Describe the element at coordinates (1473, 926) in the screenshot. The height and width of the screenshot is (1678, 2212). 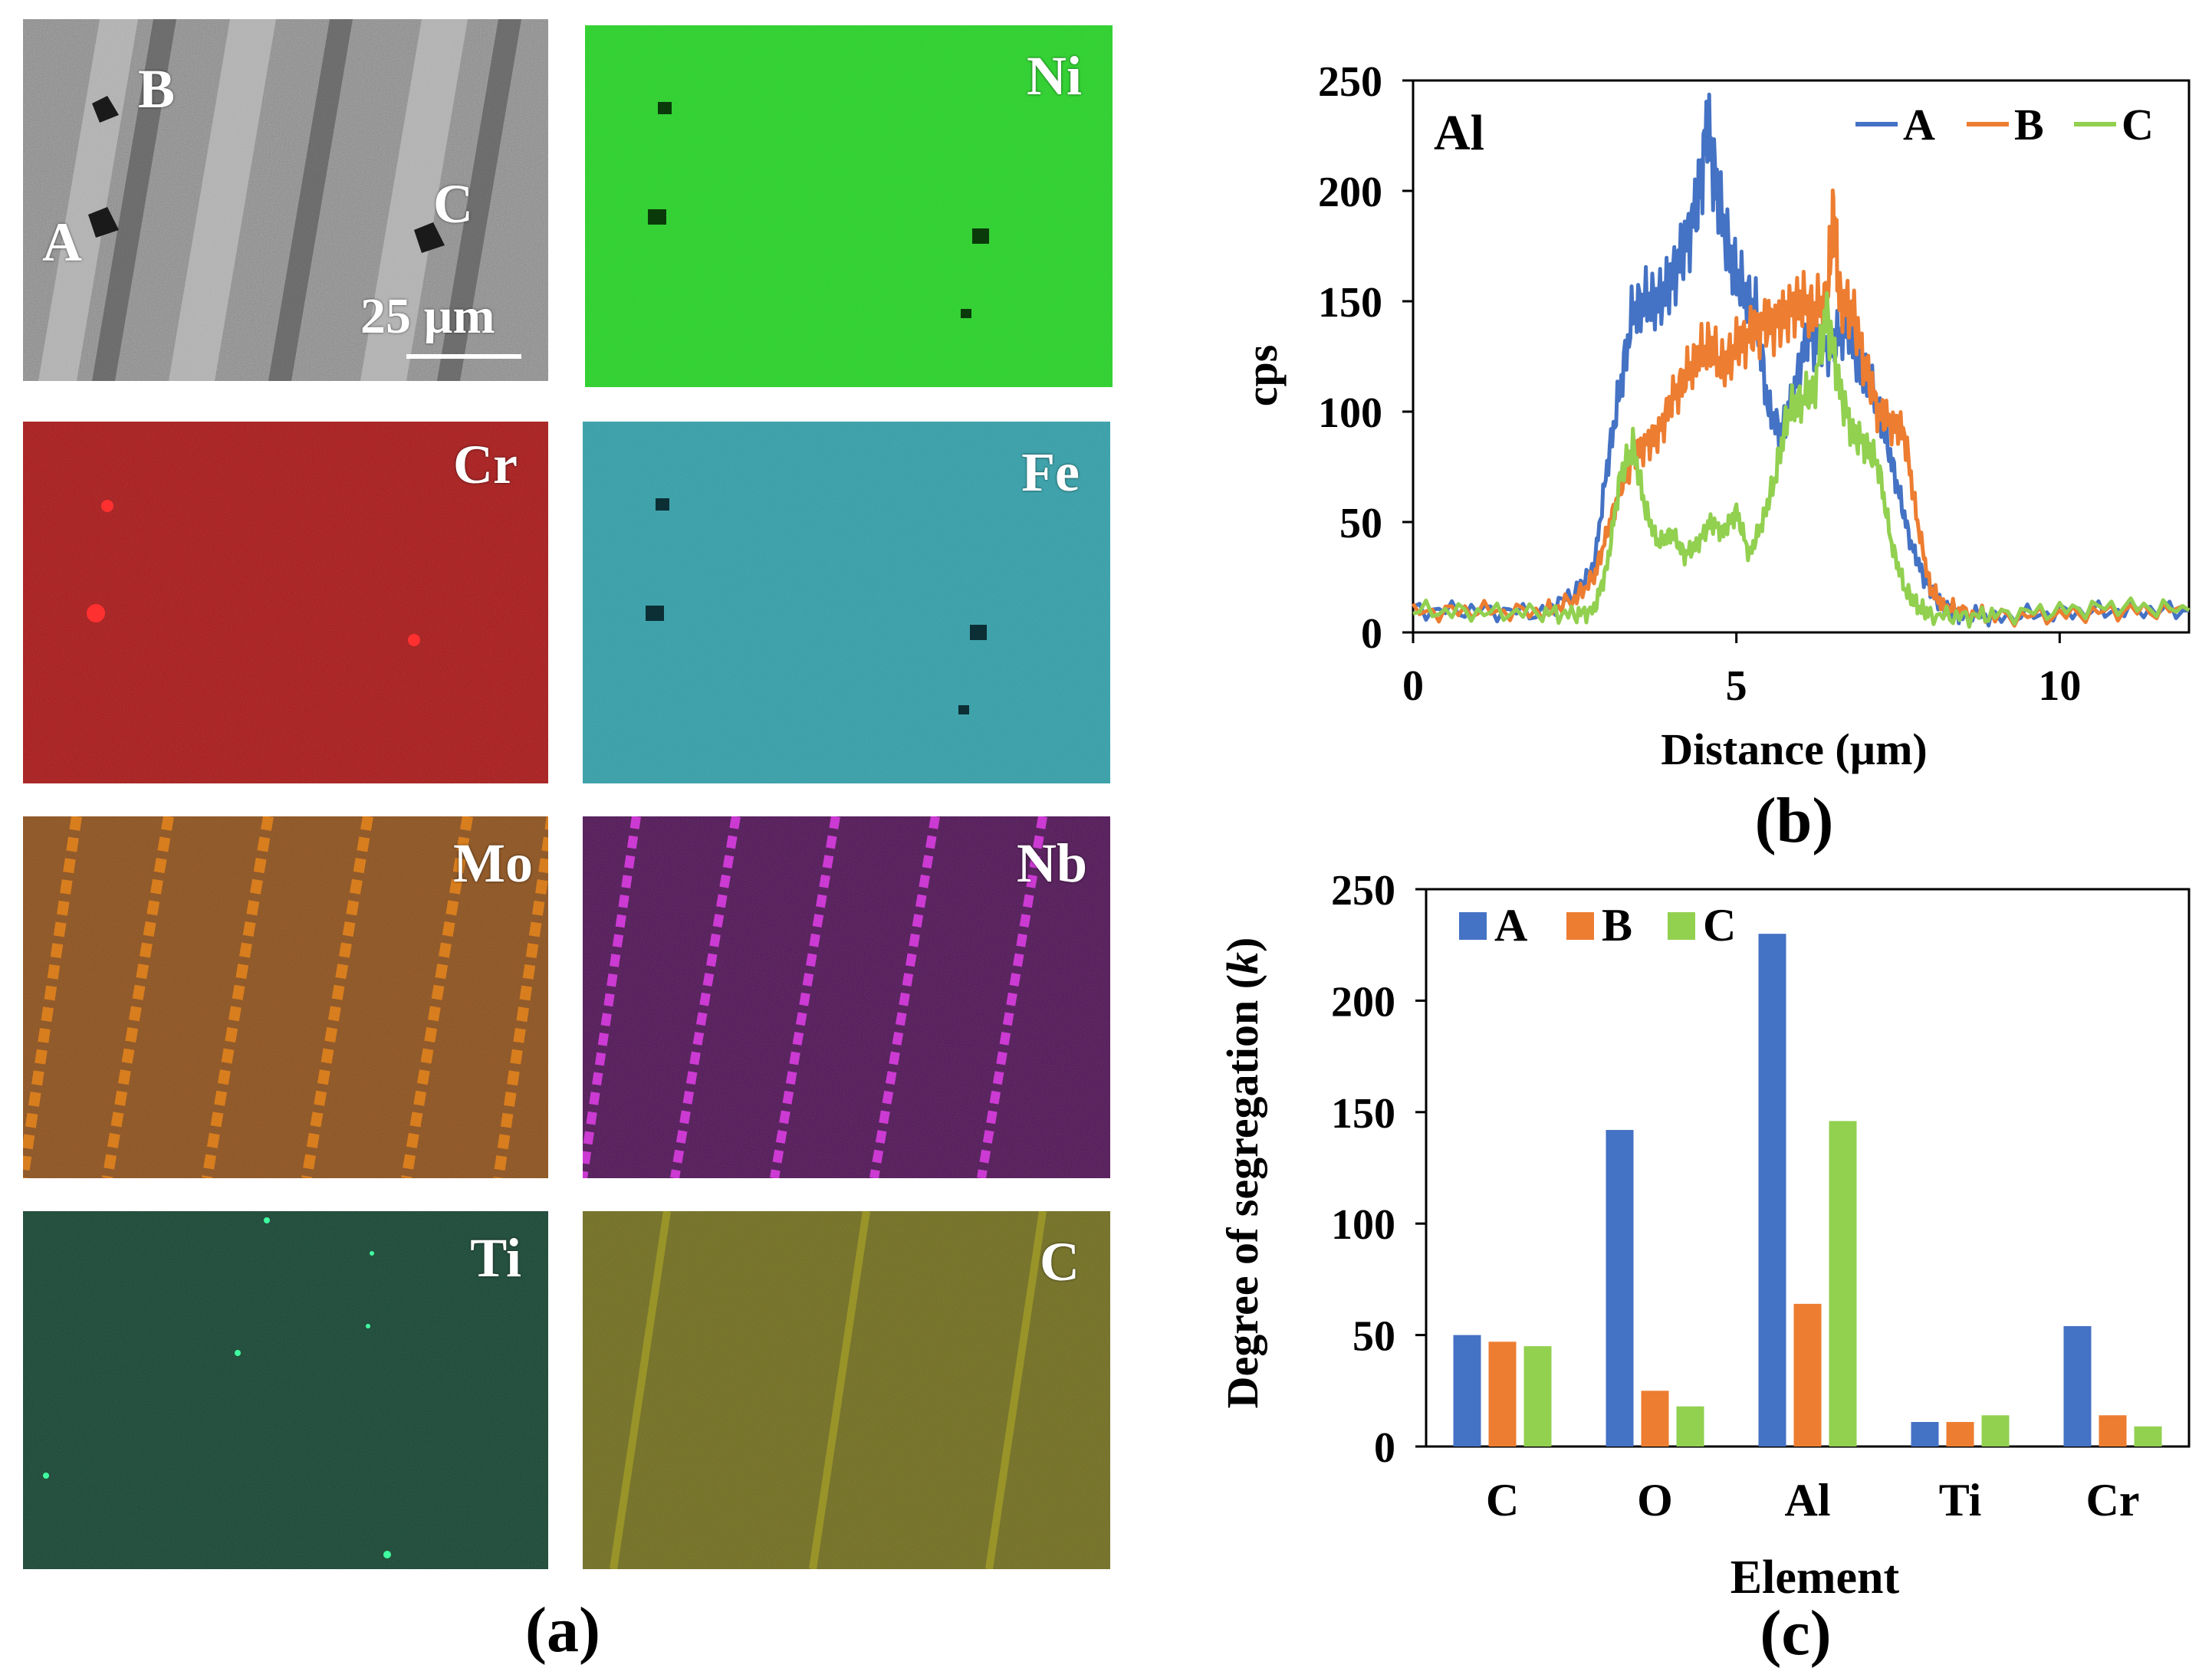
I see `legend-swatch-a` at that location.